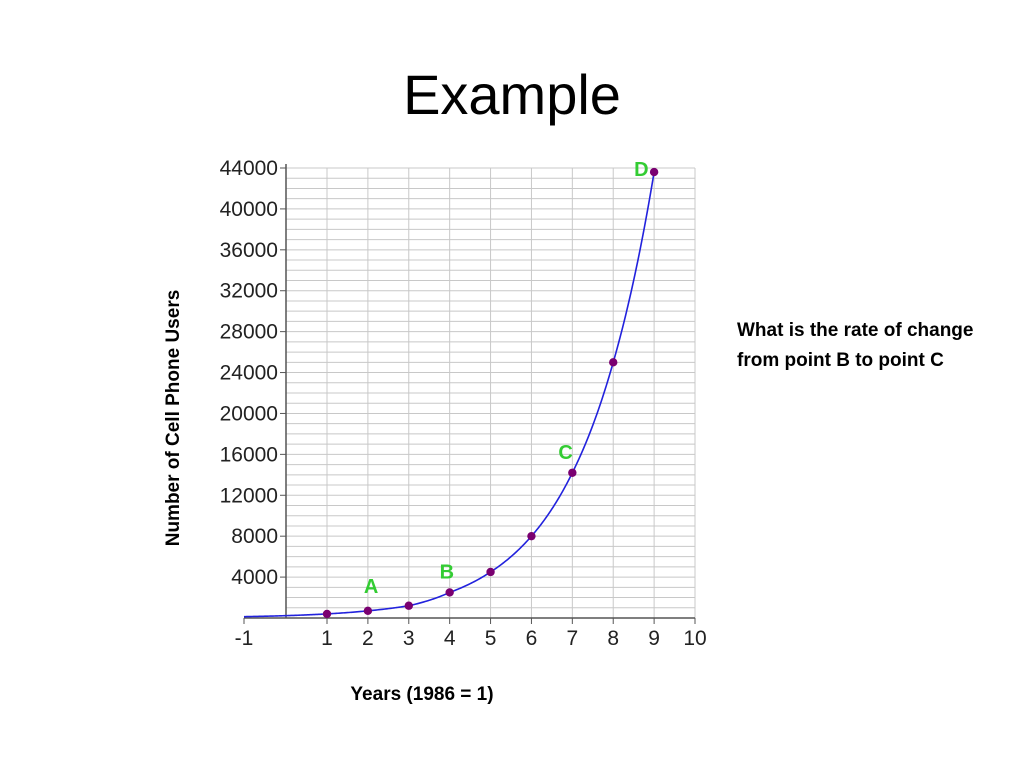 The image size is (1024, 768). Describe the element at coordinates (368, 638) in the screenshot. I see `x-tick-label: 2` at that location.